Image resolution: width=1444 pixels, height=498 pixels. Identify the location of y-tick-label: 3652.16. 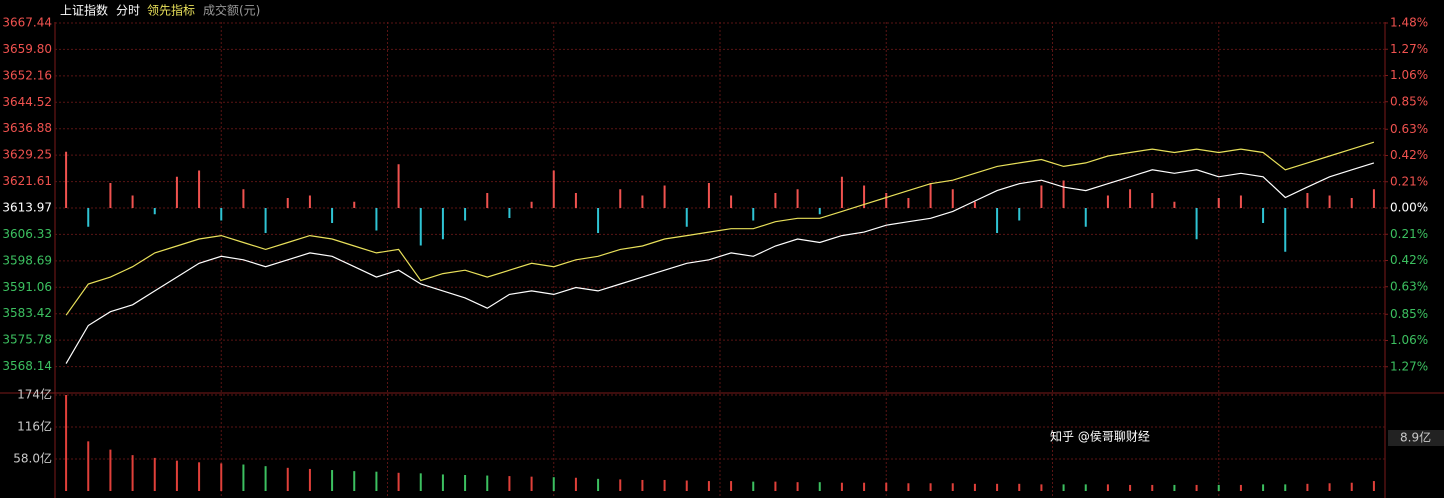
(27, 75).